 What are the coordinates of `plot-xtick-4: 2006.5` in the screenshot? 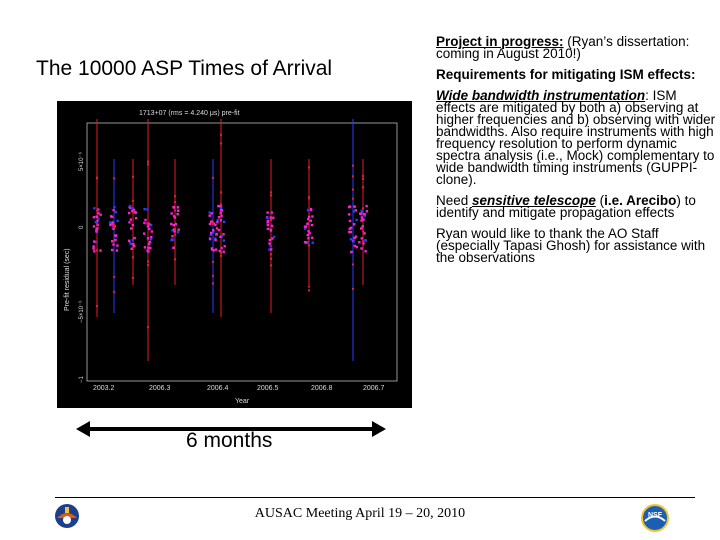 It's located at (268, 388).